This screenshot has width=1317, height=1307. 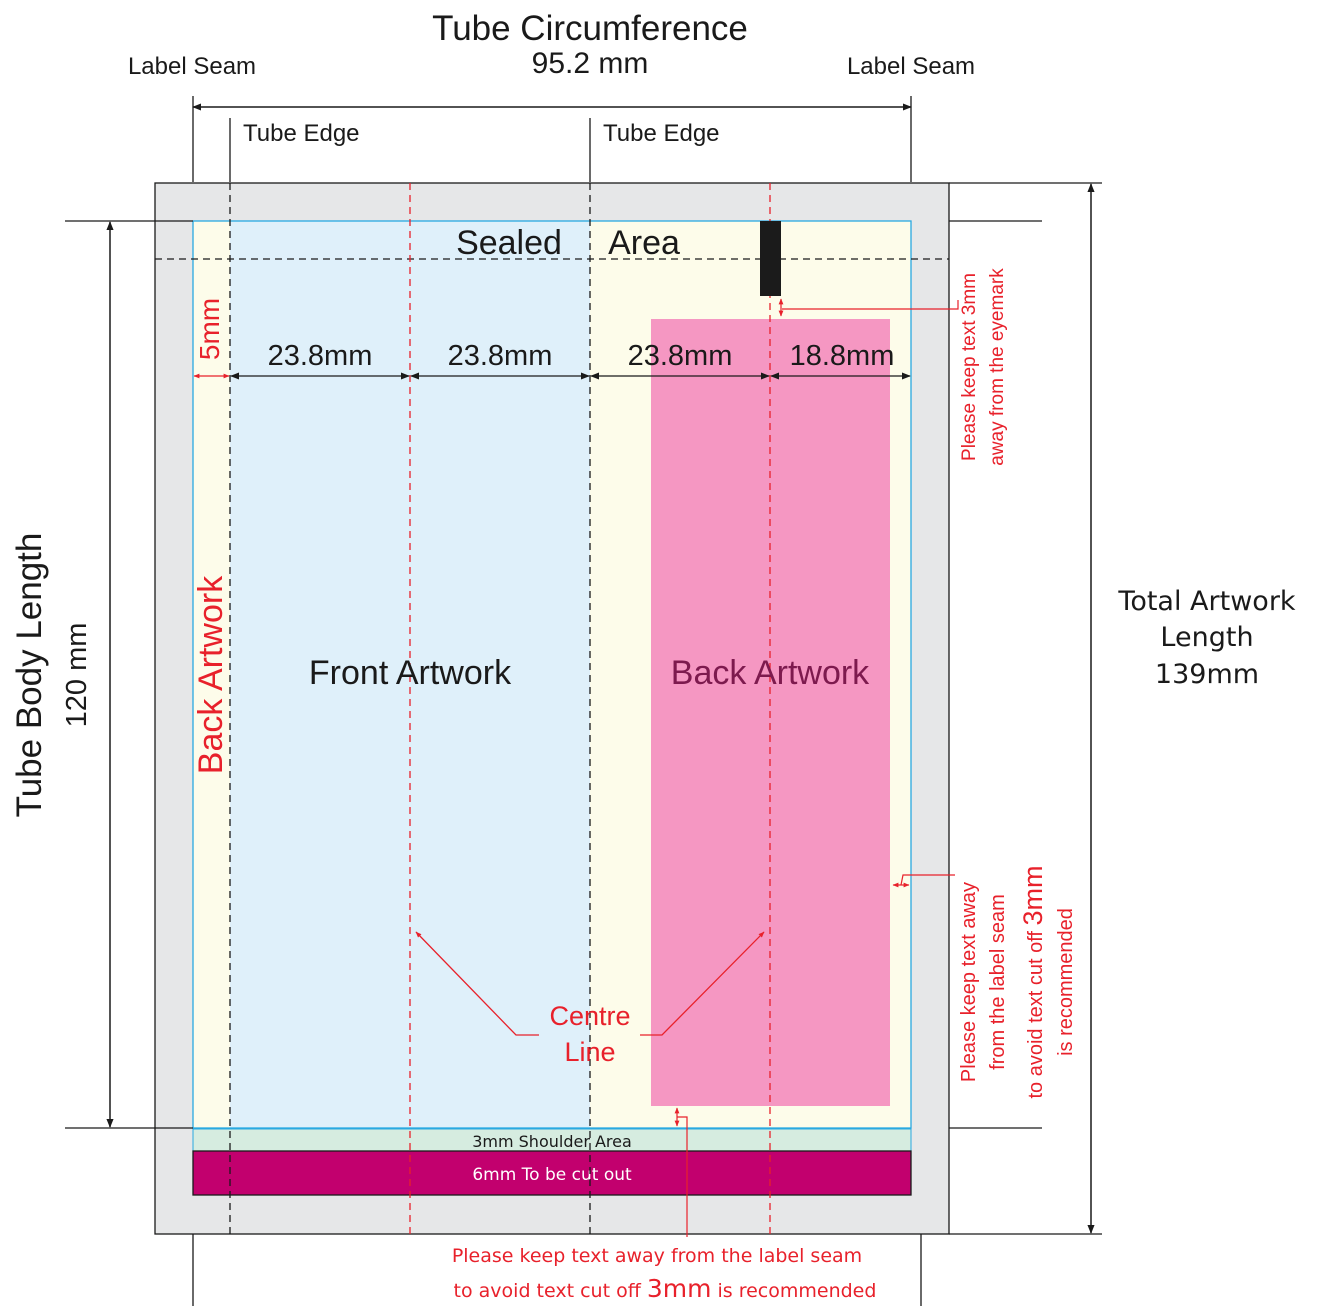 I want to click on circumference-value: 95.2 mm, so click(x=590, y=63).